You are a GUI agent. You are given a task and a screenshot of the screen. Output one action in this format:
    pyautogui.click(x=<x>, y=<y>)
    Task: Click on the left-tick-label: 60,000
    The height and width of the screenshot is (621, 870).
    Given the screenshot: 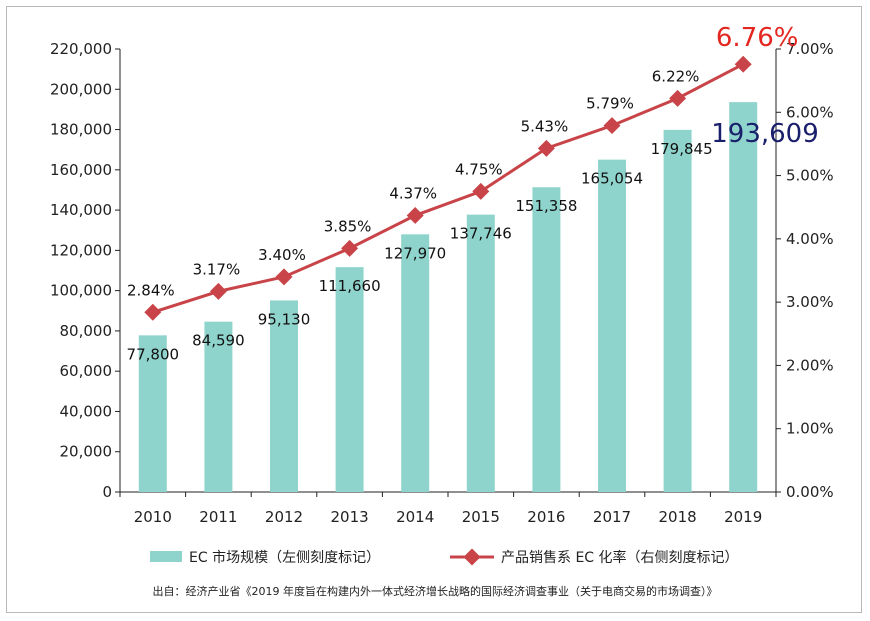 What is the action you would take?
    pyautogui.click(x=86, y=371)
    